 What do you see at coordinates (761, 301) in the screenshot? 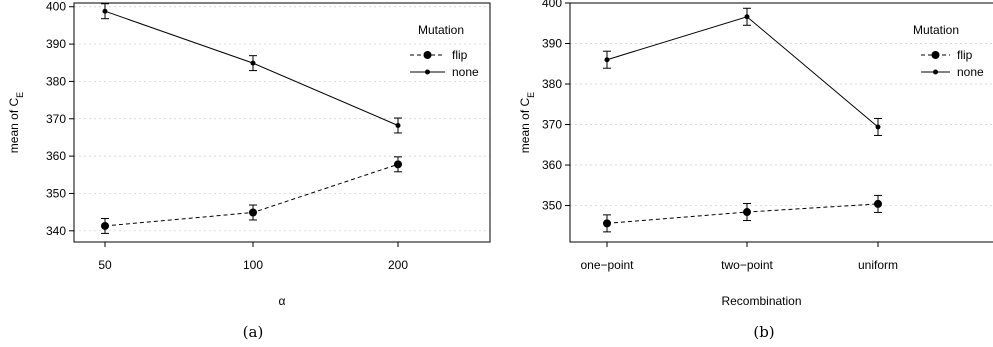
I see `x-axis-label: Recombination` at bounding box center [761, 301].